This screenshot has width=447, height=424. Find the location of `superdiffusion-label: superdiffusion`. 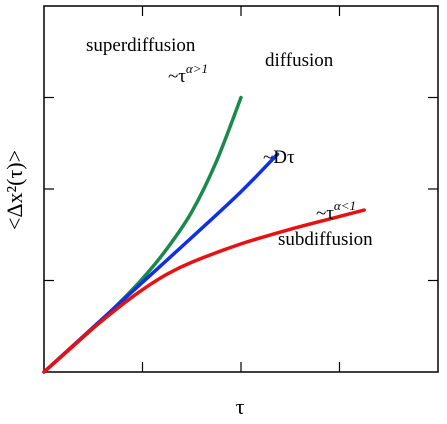

superdiffusion-label: superdiffusion is located at coordinates (141, 45).